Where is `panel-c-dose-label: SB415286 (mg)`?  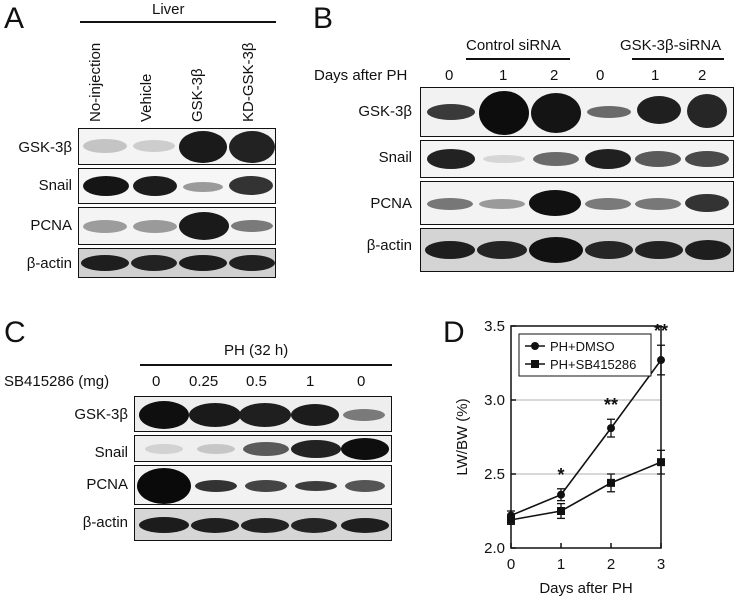
panel-c-dose-label: SB415286 (mg) is located at coordinates (57, 381).